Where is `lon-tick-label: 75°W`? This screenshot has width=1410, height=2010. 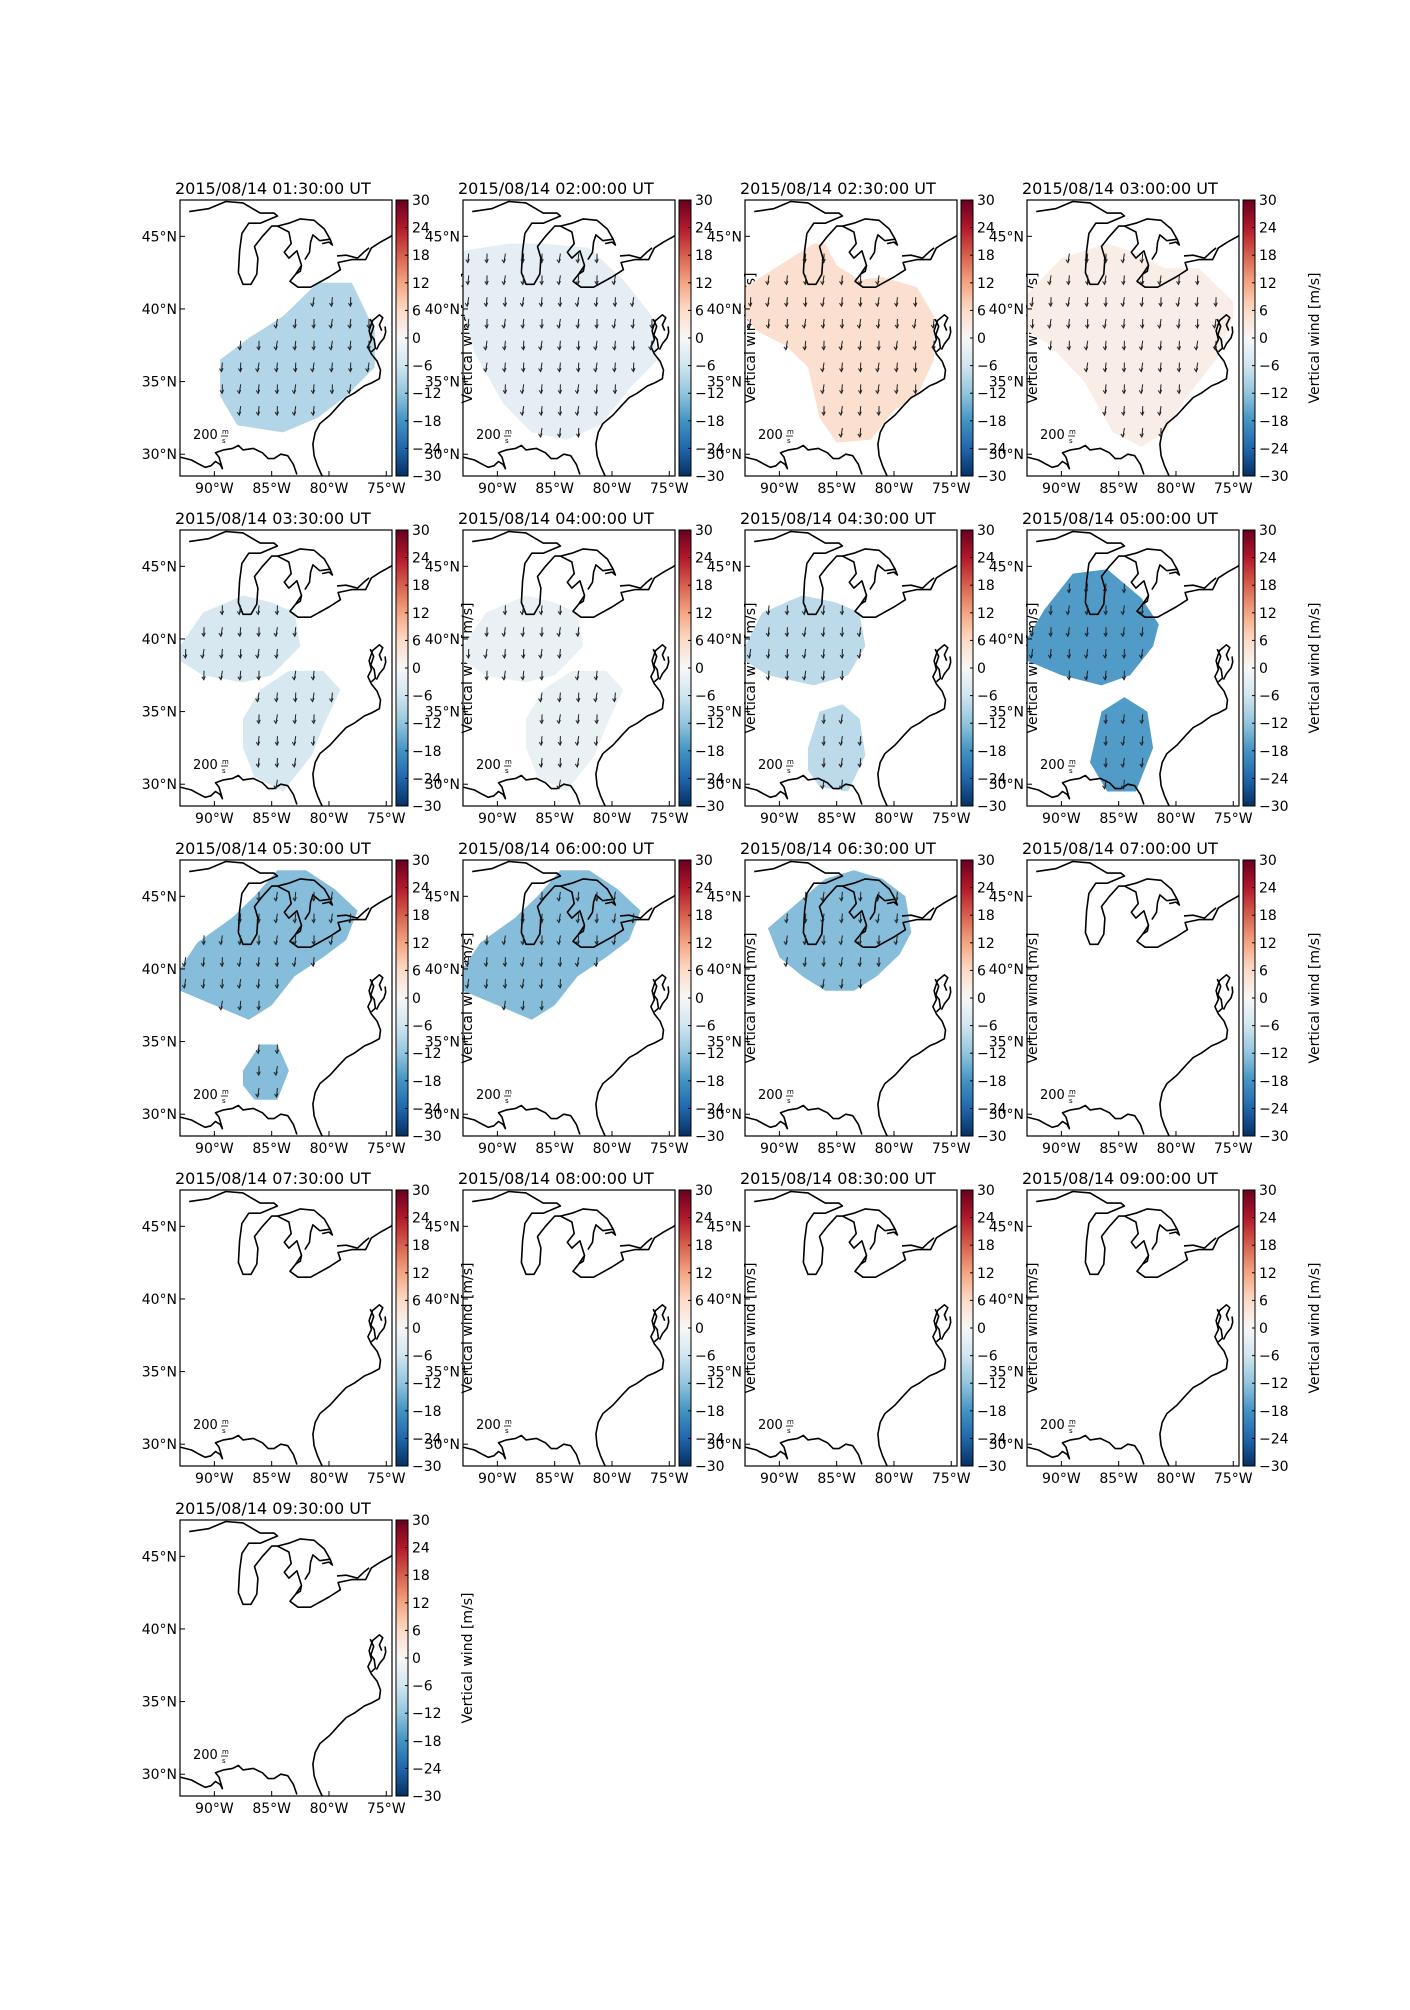 lon-tick-label: 75°W is located at coordinates (386, 1149).